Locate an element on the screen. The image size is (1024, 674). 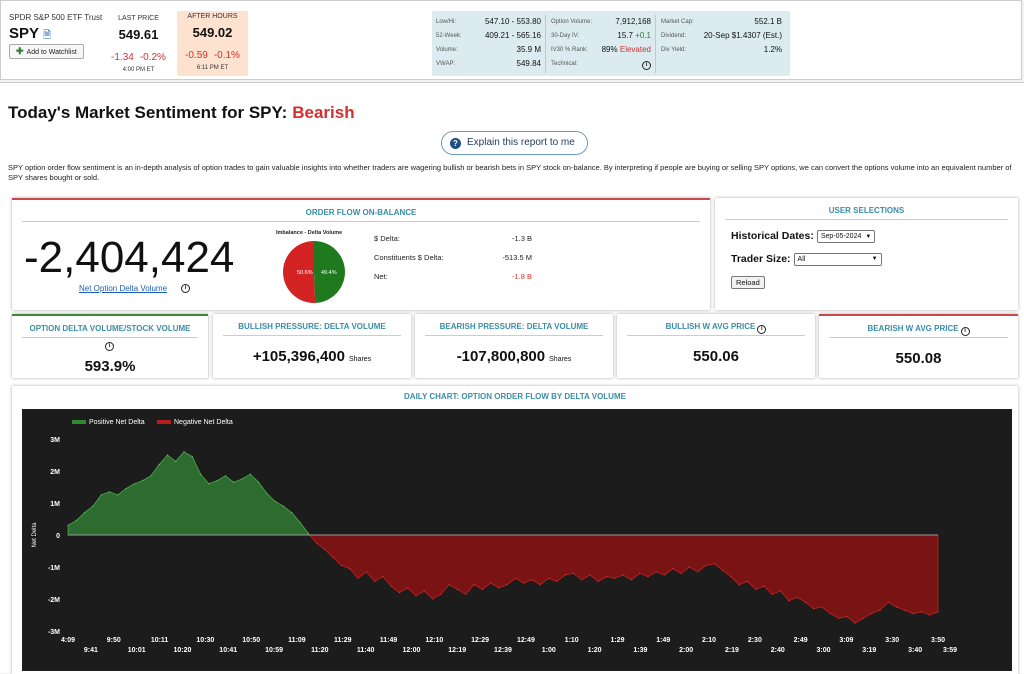
add-to-watchlist-button: ✚ Add to Watchlist is located at coordinates (46, 51).